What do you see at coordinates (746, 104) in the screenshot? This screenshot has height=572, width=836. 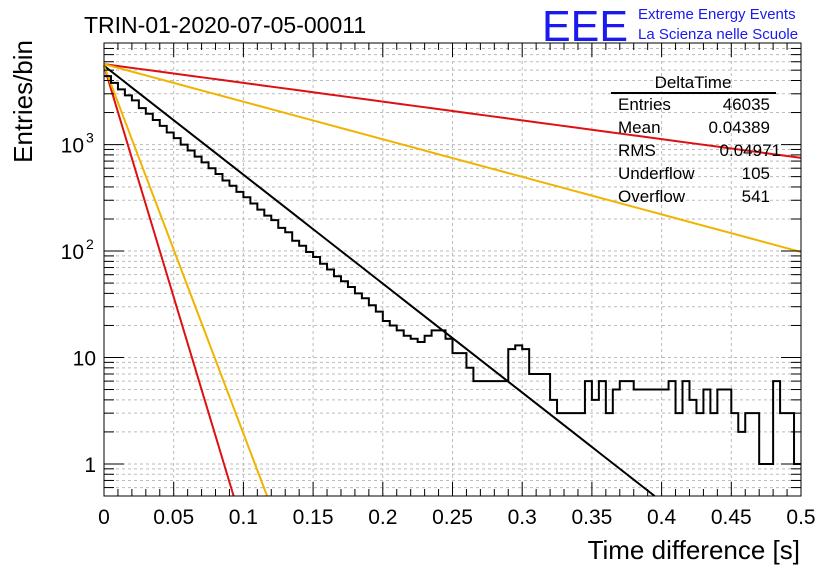 I see `stats-value: 46035` at bounding box center [746, 104].